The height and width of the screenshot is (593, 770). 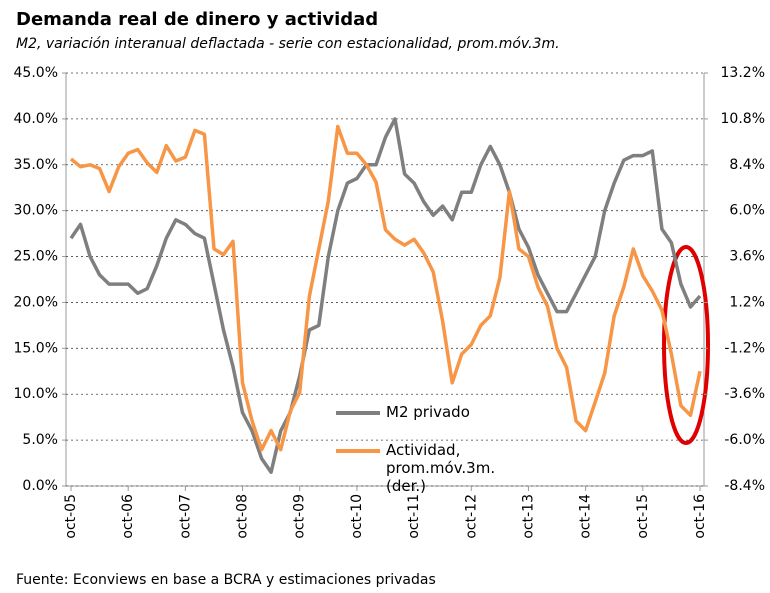 I want to click on x-tick-label: oct-06, so click(x=128, y=516).